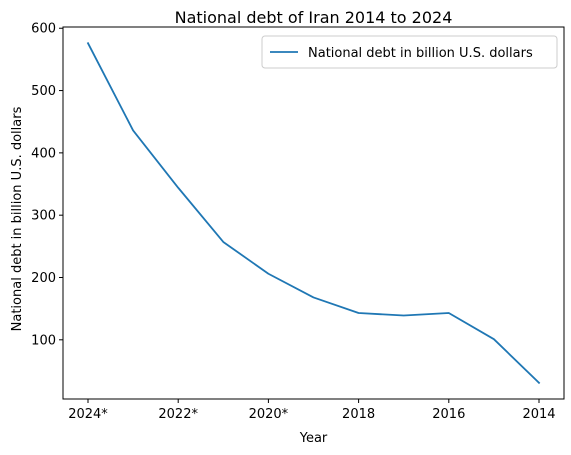 This screenshot has width=571, height=455. What do you see at coordinates (269, 414) in the screenshot?
I see `x-tick-label: 2020*` at bounding box center [269, 414].